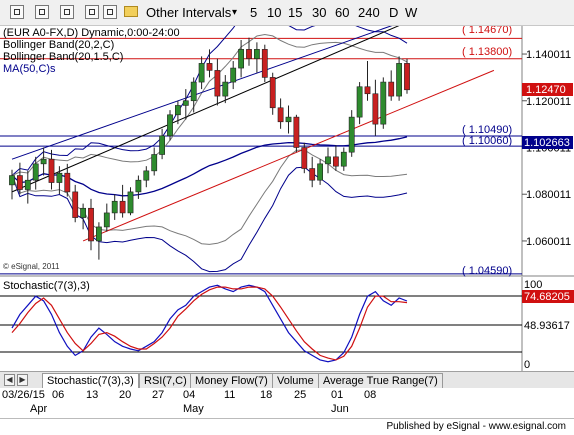 The image size is (574, 435). What do you see at coordinates (548, 195) in the screenshot?
I see `price-tick-label: 1.080011` at bounding box center [548, 195].